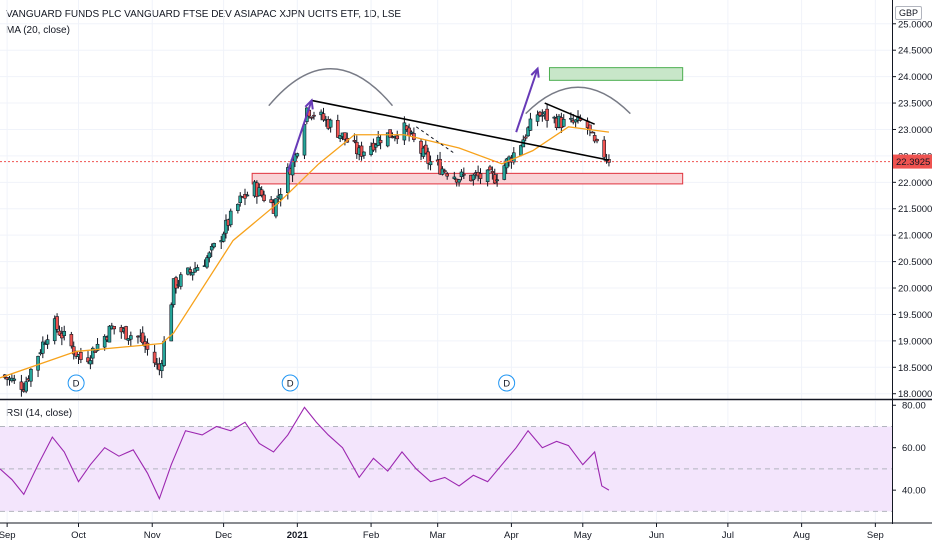 This screenshot has height=550, width=932. What do you see at coordinates (656, 535) in the screenshot?
I see `x-tick-label: Jun` at bounding box center [656, 535].